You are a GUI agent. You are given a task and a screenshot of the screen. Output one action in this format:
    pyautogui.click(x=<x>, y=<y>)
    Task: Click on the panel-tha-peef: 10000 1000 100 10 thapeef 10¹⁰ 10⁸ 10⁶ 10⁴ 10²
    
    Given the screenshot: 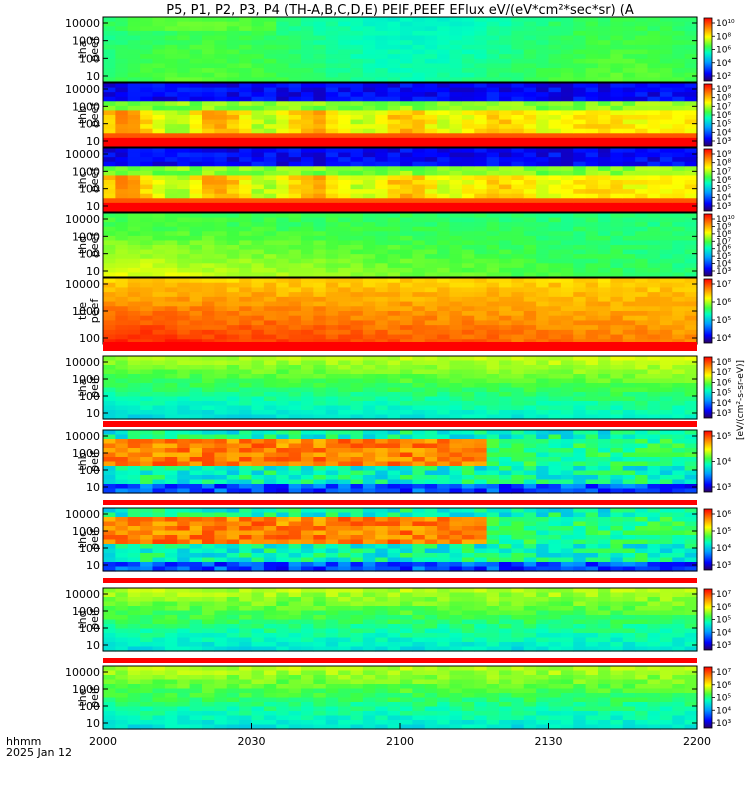 What is the action you would take?
    pyautogui.click(x=400, y=49)
    